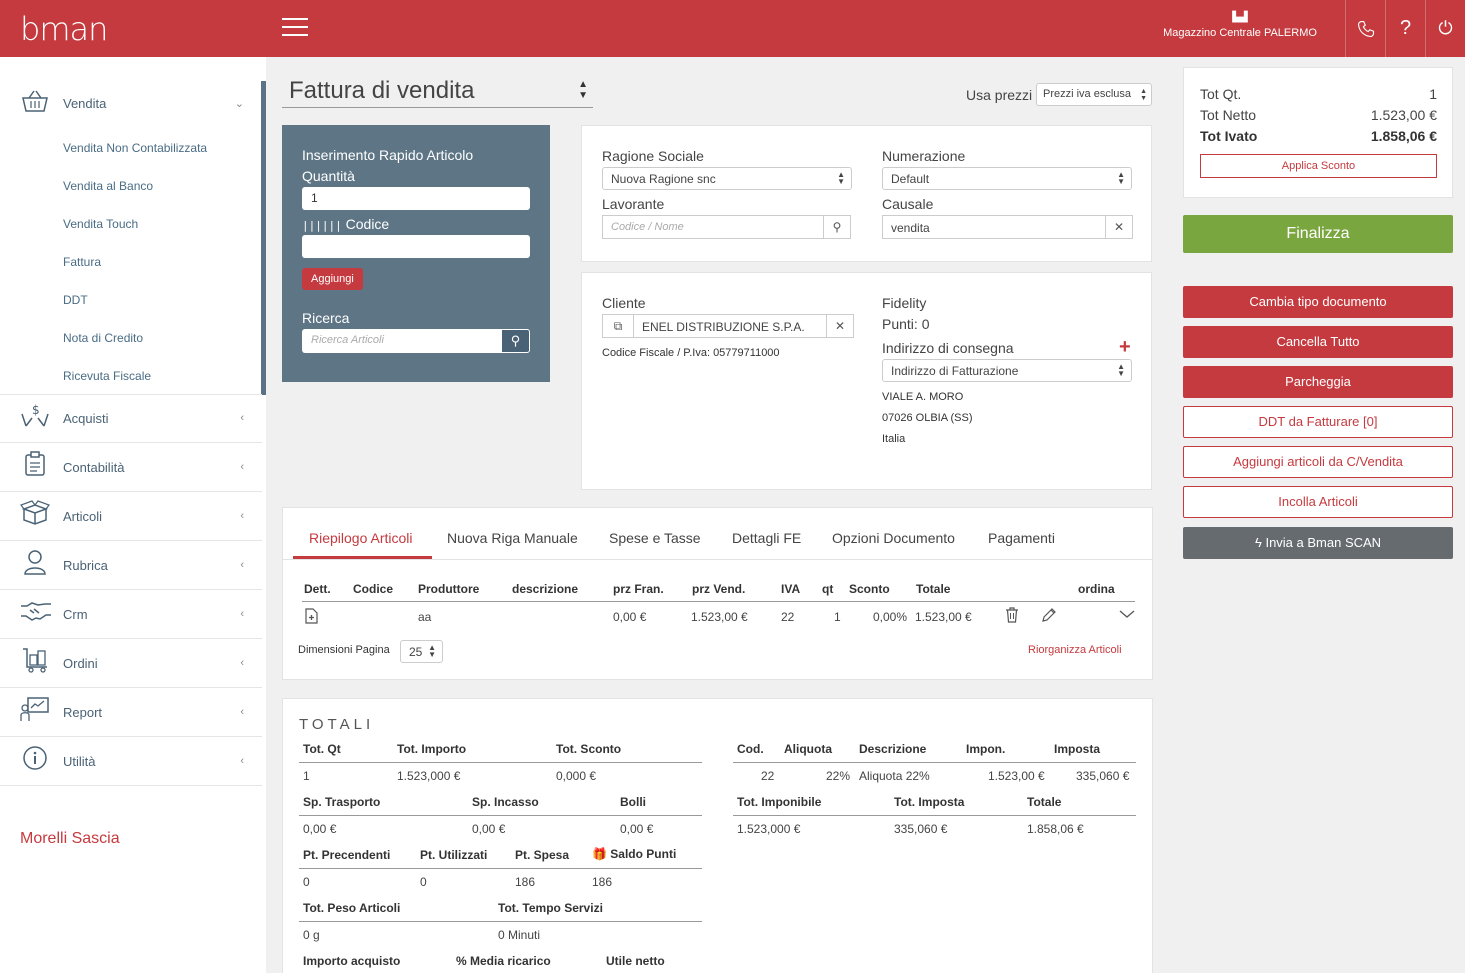 This screenshot has width=1465, height=973. Describe the element at coordinates (242, 418) in the screenshot. I see `chevron-left-icon: ‹` at that location.